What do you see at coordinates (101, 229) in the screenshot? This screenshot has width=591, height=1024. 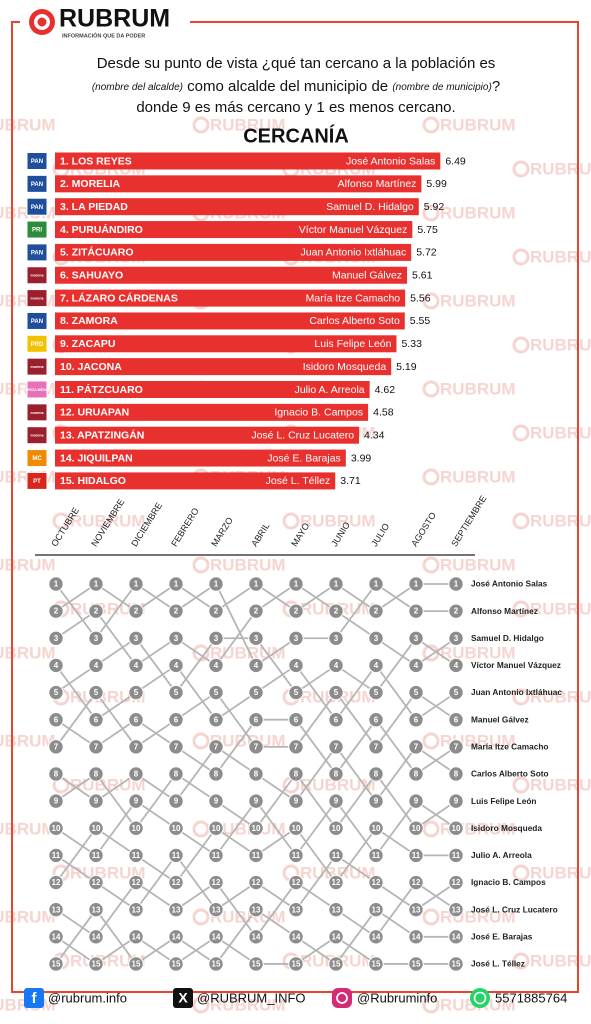 I see `bar-category: 4. PURUÁNDIRO` at bounding box center [101, 229].